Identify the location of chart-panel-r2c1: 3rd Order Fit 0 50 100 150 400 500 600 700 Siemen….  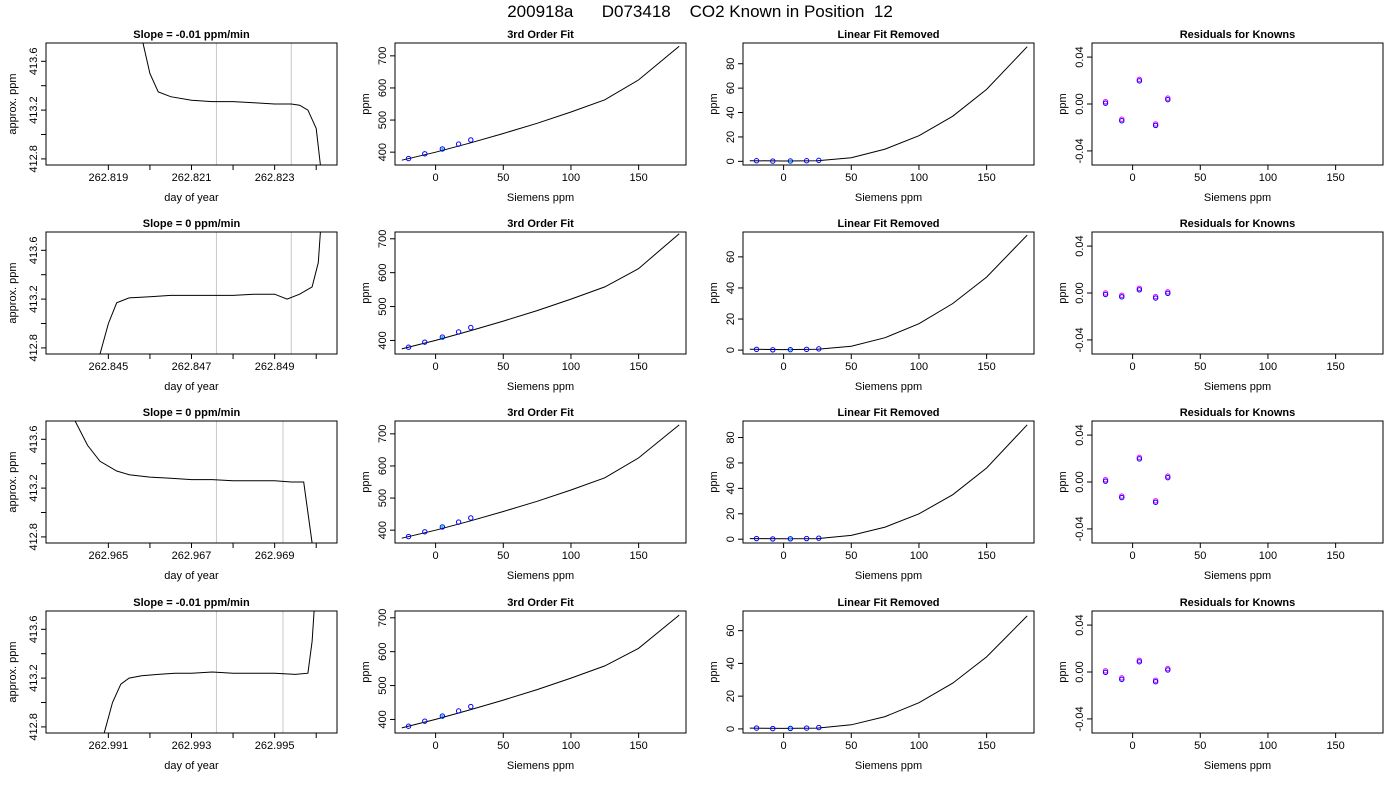
(523, 494).